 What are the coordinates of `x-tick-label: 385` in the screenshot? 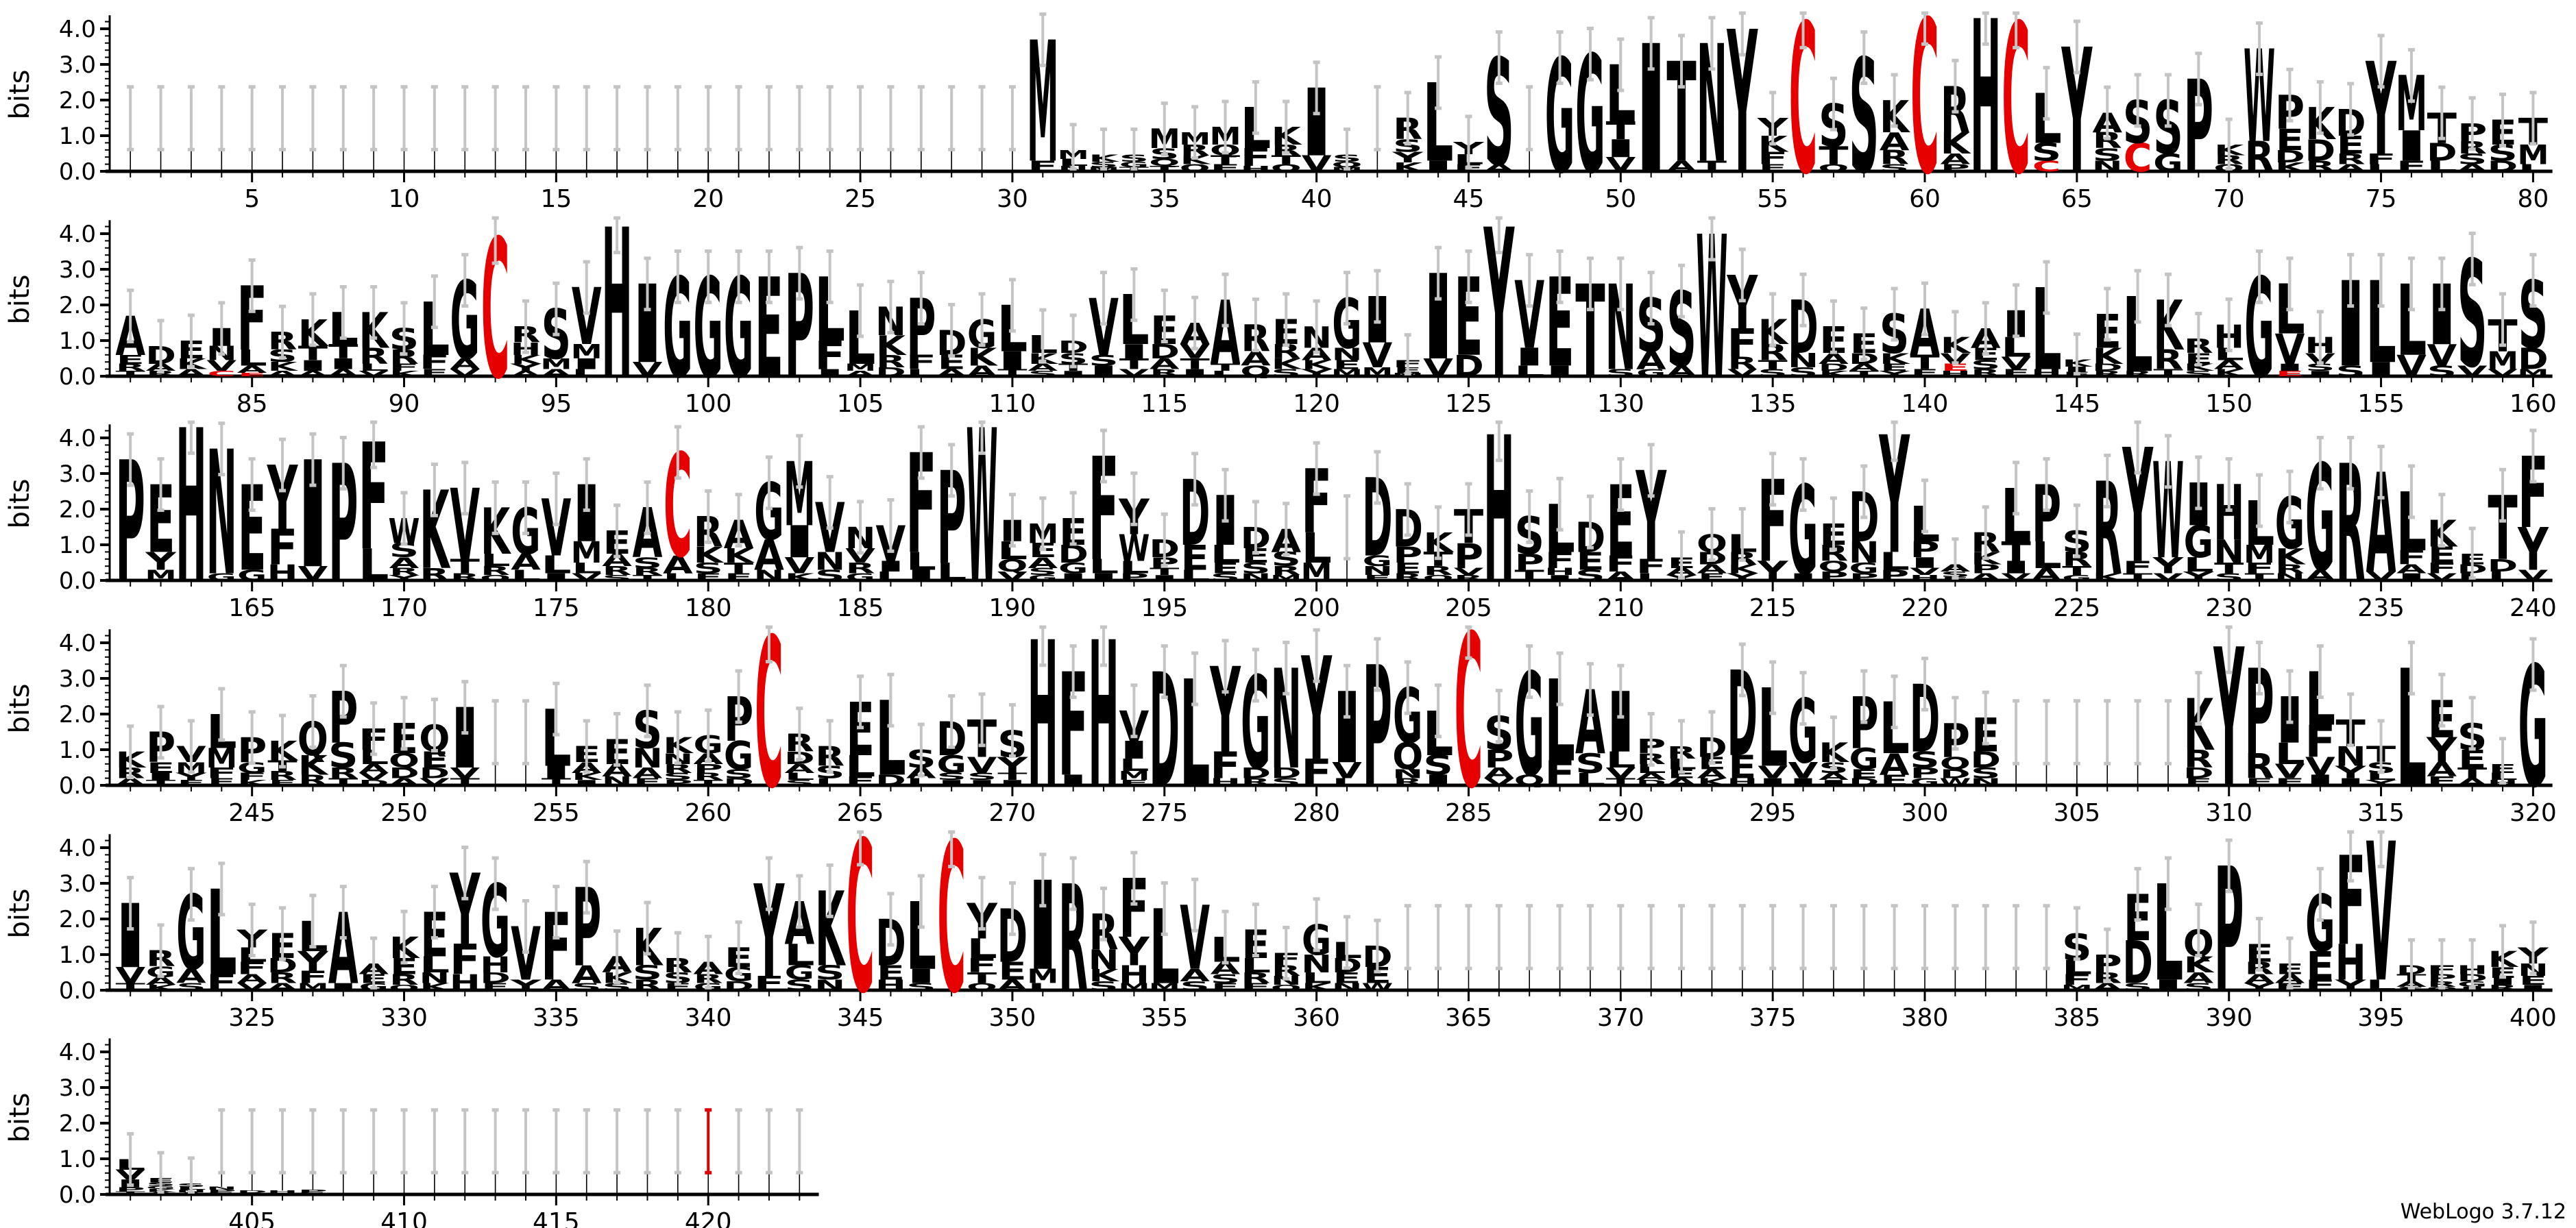 It's located at (2077, 1018).